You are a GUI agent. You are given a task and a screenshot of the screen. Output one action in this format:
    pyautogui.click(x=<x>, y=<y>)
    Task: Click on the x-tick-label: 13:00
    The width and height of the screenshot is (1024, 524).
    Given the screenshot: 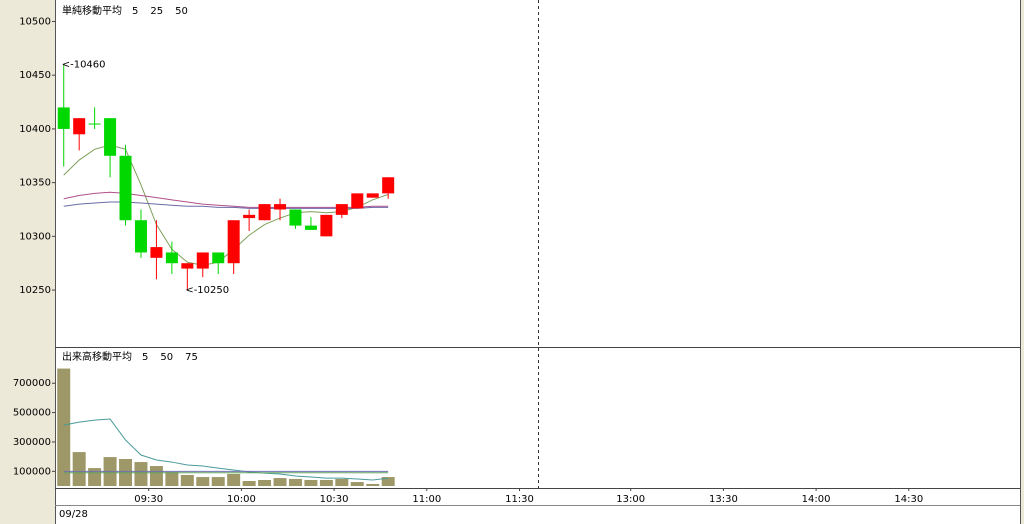 What is the action you would take?
    pyautogui.click(x=630, y=499)
    